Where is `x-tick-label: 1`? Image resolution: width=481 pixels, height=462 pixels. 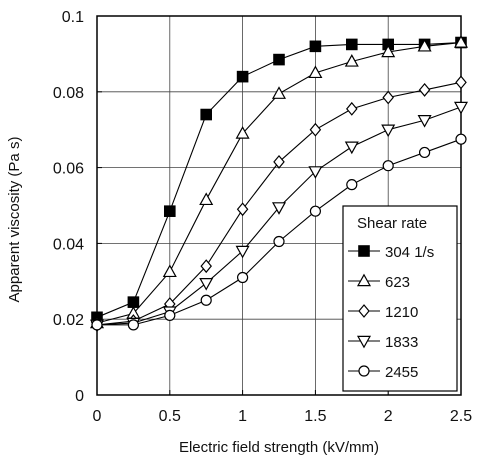 x-tick-label: 1 is located at coordinates (242, 416).